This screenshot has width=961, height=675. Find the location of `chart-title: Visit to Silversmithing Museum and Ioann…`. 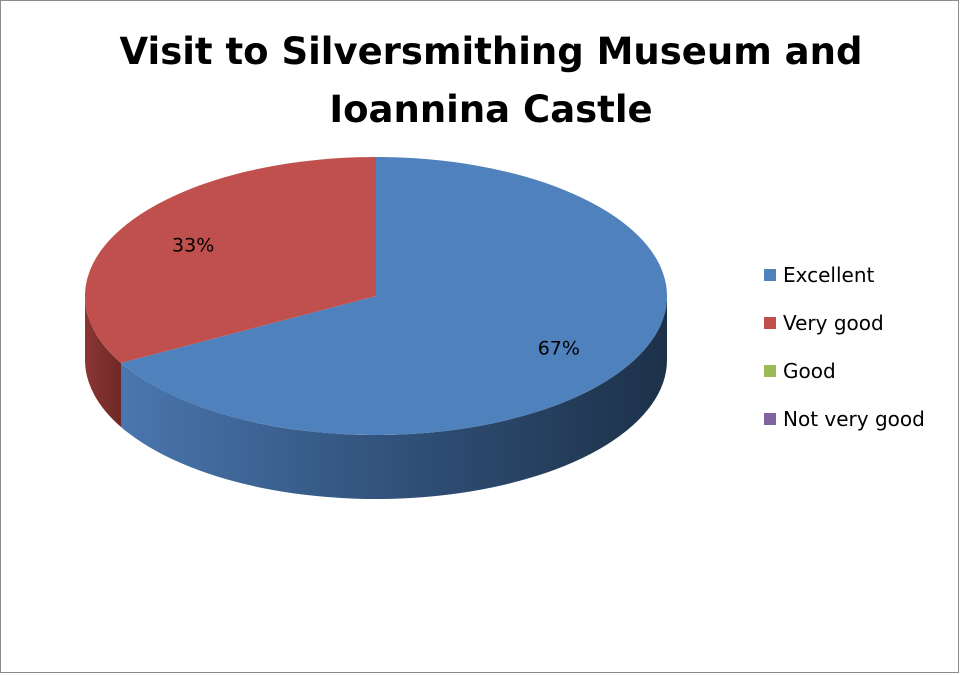

chart-title: Visit to Silversmithing Museum and Ioann… is located at coordinates (491, 81).